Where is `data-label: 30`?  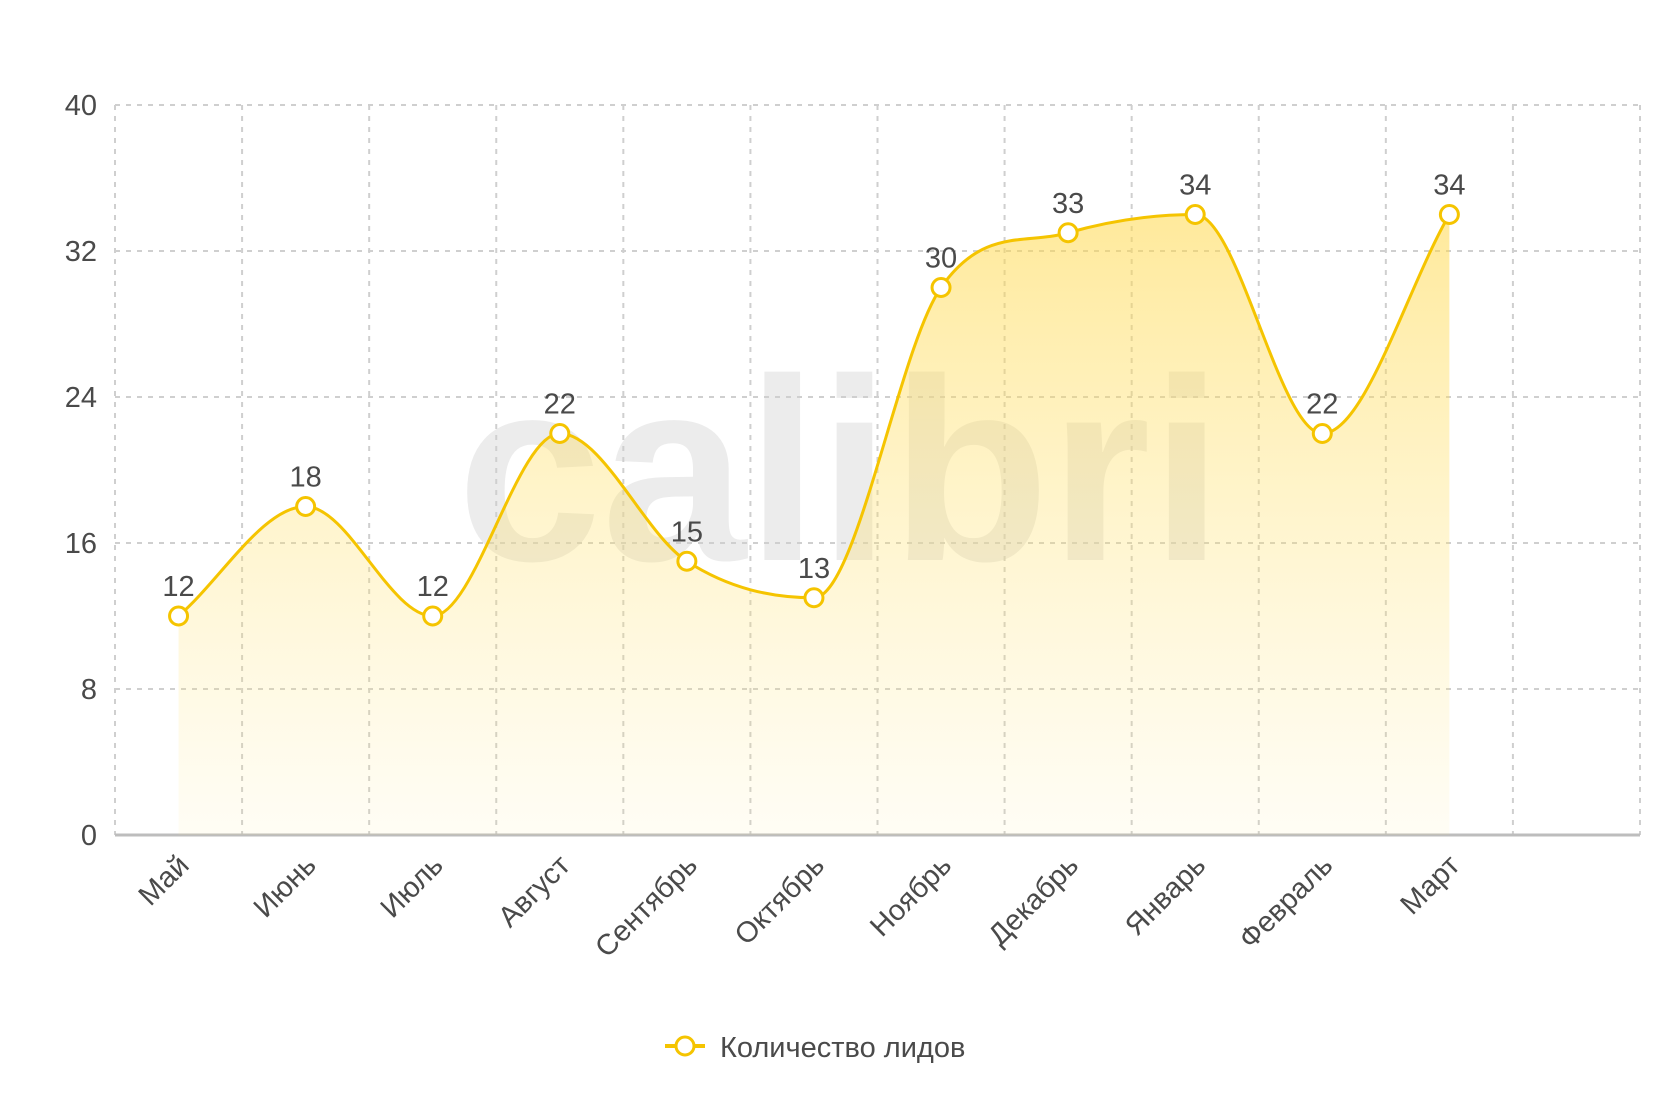 data-label: 30 is located at coordinates (941, 259).